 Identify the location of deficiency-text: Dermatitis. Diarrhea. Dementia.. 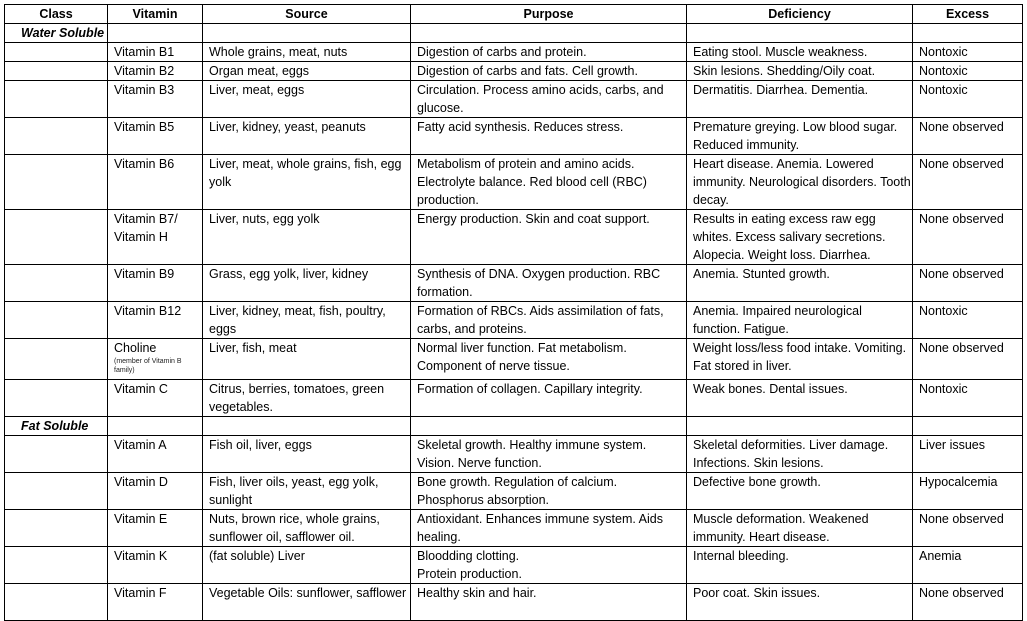
(781, 90).